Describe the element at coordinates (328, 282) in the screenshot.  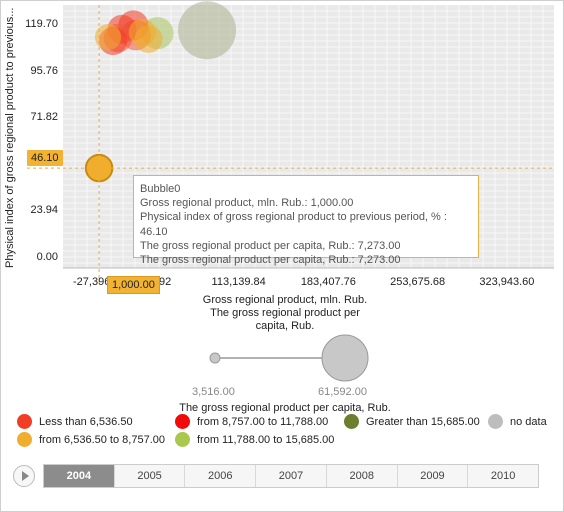
I see `x-tick-label: 183,407.76` at that location.